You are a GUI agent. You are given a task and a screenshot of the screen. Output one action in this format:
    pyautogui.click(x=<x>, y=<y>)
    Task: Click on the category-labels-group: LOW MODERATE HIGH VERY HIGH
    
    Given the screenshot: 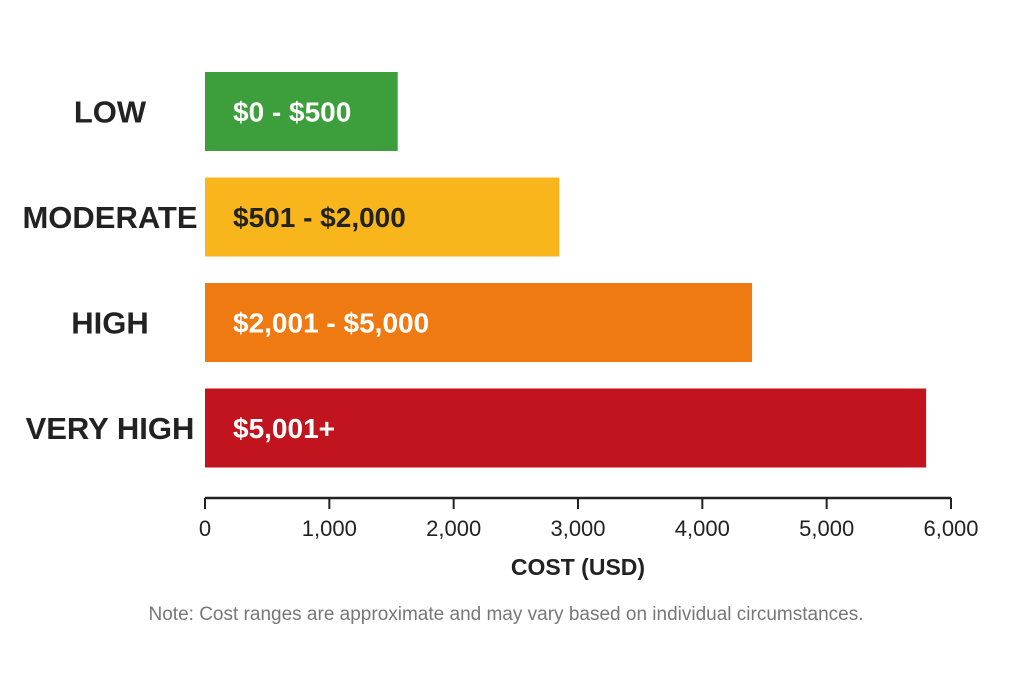 What is the action you would take?
    pyautogui.click(x=109, y=271)
    